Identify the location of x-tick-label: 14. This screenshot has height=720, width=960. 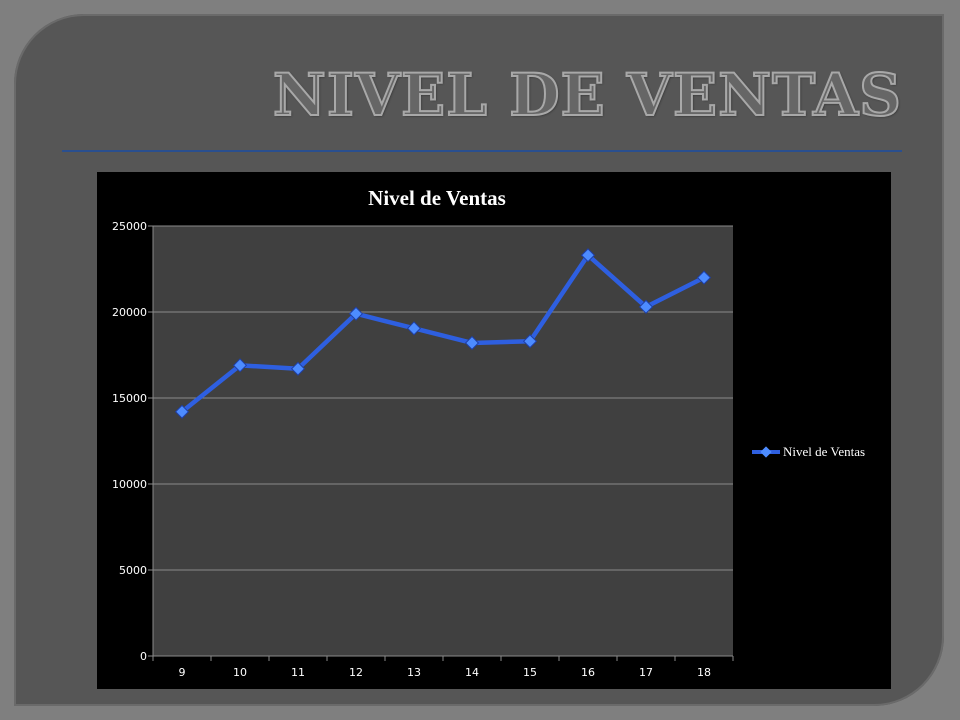
(472, 672).